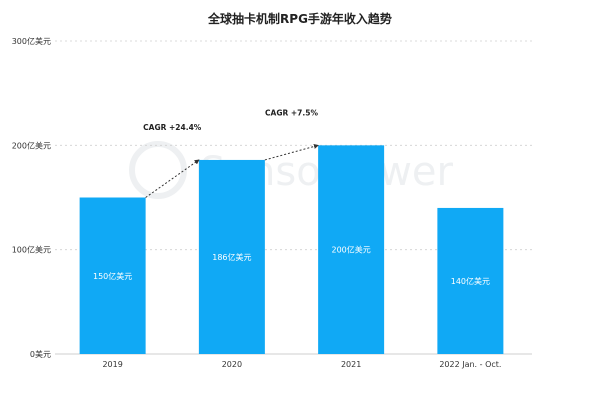 This screenshot has height=405, width=600. Describe the element at coordinates (40, 354) in the screenshot. I see `y-tick-label: 0美元` at that location.